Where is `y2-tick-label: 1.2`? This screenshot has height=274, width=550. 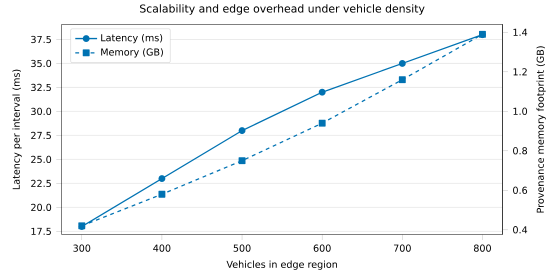 y2-tick-label: 1.2 is located at coordinates (520, 72).